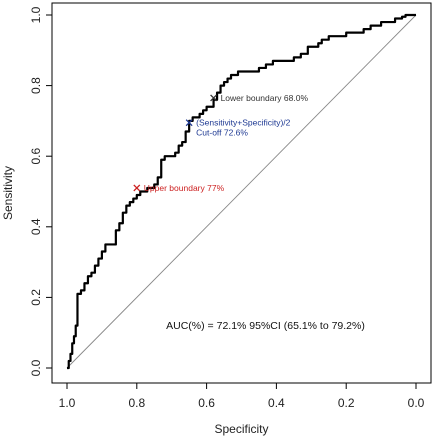  I want to click on auc-summary-text: AUC(%) = 72.1% 95%CI (65.1% to 79.2%), so click(265, 326).